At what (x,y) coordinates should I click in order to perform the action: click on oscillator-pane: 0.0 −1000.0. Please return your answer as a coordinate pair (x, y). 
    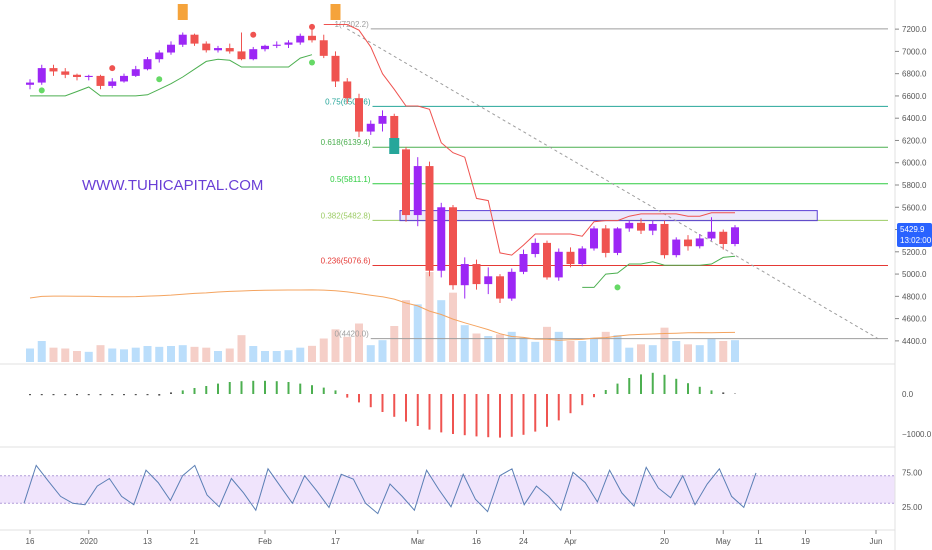
    Looking at the image, I should click on (480, 405).